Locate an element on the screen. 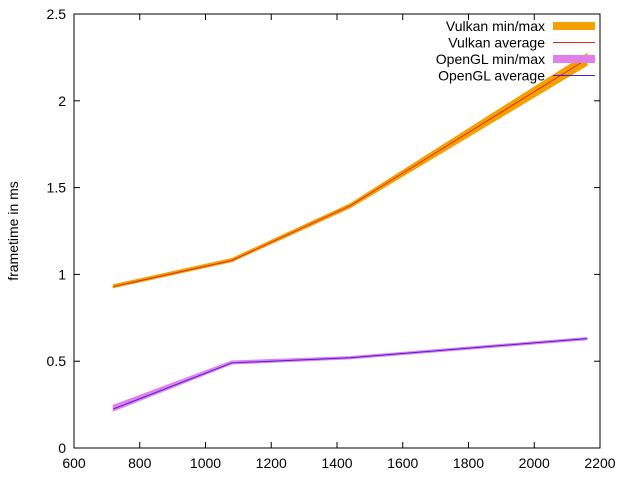 This screenshot has width=640, height=480. x-tick-label: 1600 is located at coordinates (402, 463).